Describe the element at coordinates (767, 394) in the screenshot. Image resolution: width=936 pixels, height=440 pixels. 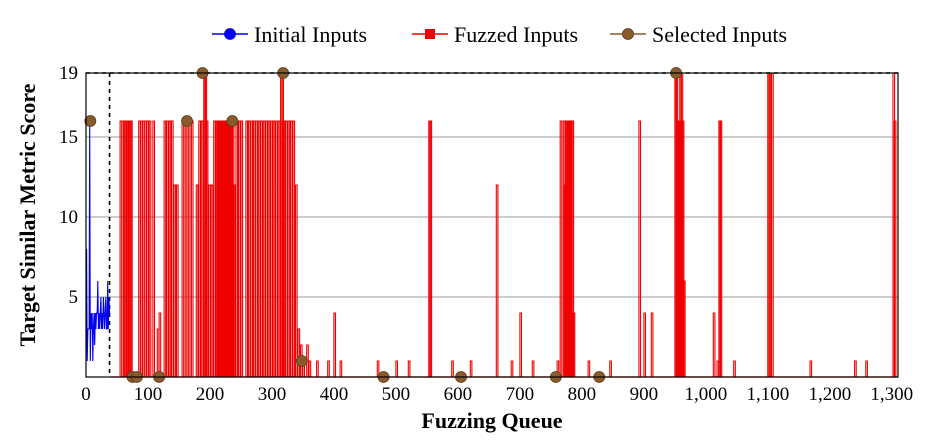
I see `x-tick-label: 1,100` at that location.